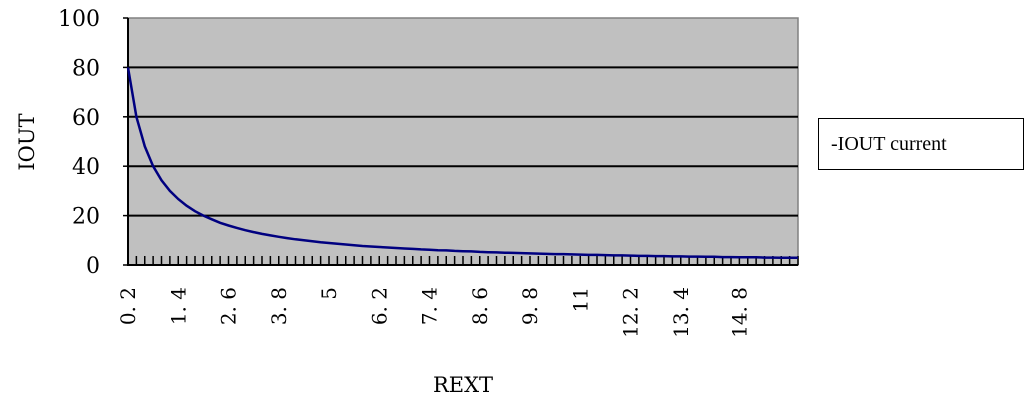  Describe the element at coordinates (279, 306) in the screenshot. I see `x-tick-label: 3. 8` at that location.